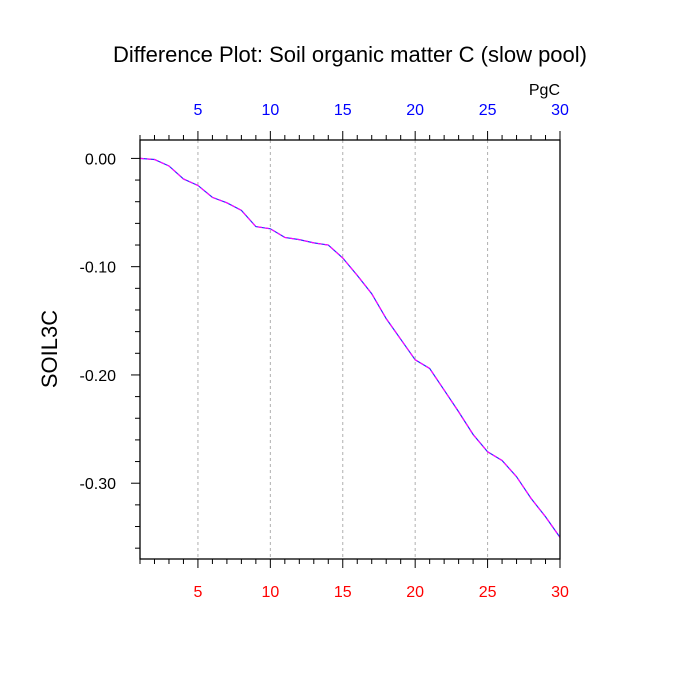 This screenshot has height=700, width=700. What do you see at coordinates (415, 592) in the screenshot?
I see `x-tick-label-bottom: 20` at bounding box center [415, 592].